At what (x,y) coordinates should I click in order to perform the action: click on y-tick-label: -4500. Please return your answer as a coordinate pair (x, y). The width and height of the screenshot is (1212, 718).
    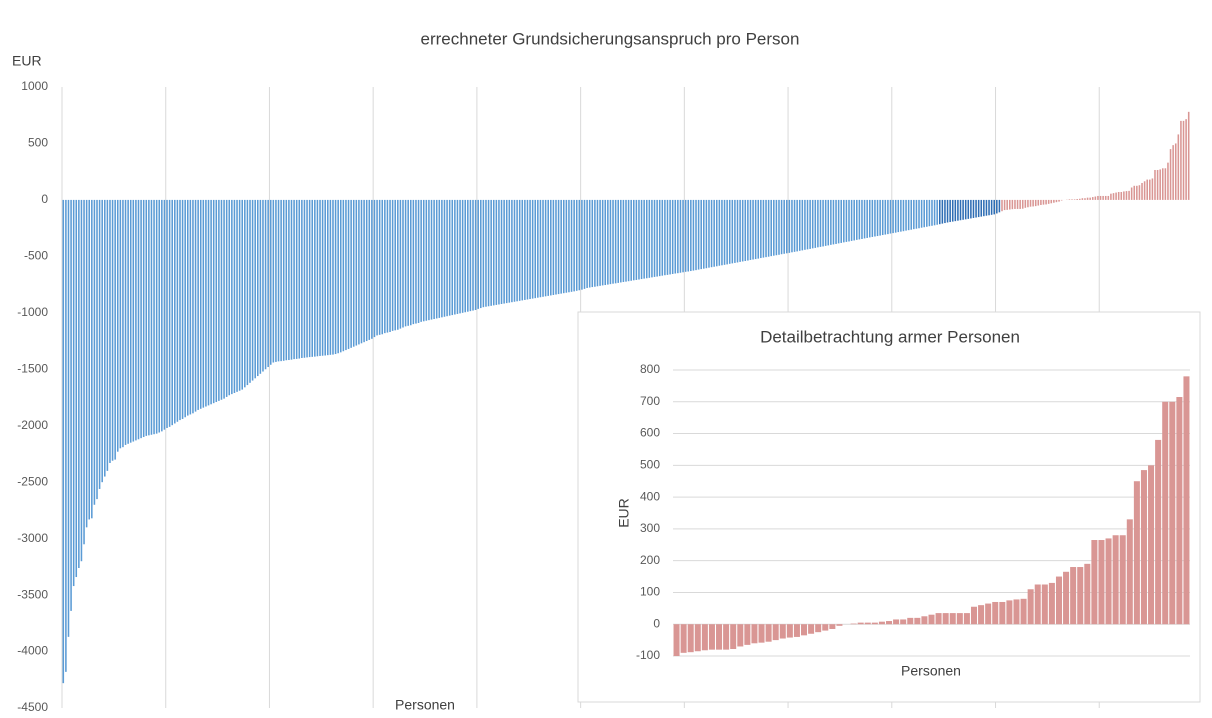
    Looking at the image, I should click on (32, 707).